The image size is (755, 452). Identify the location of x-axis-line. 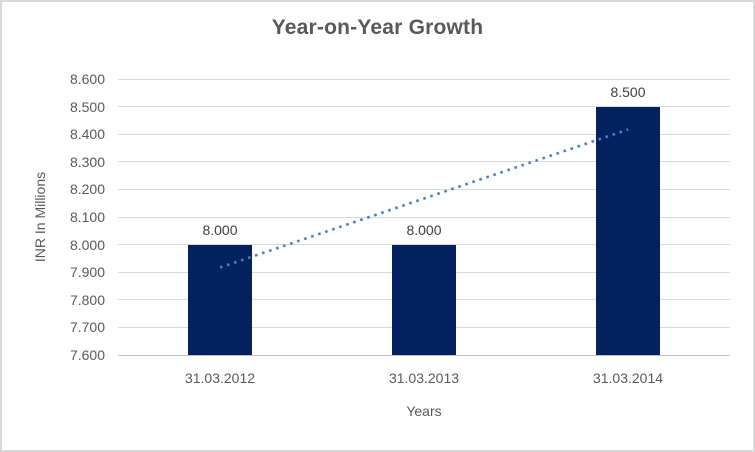
(424, 355).